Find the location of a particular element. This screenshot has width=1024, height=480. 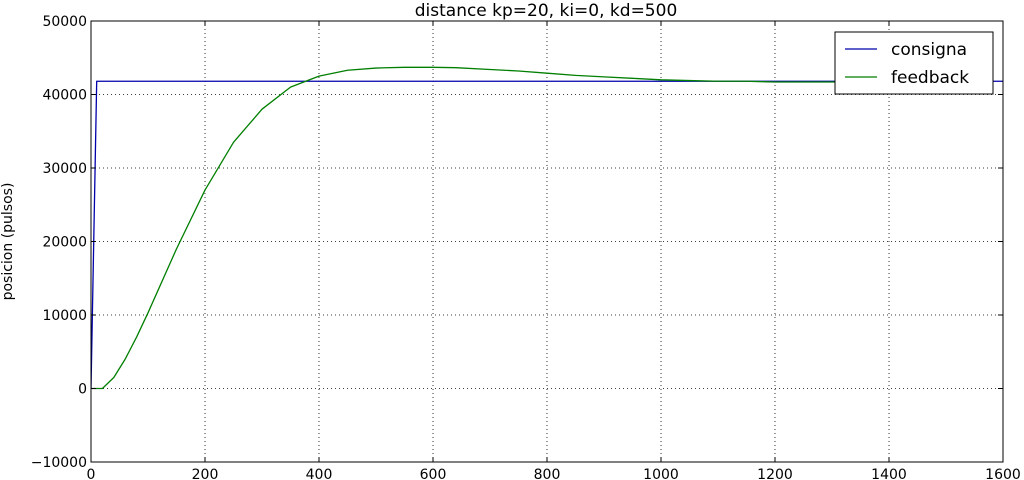

legend-box is located at coordinates (914, 63).